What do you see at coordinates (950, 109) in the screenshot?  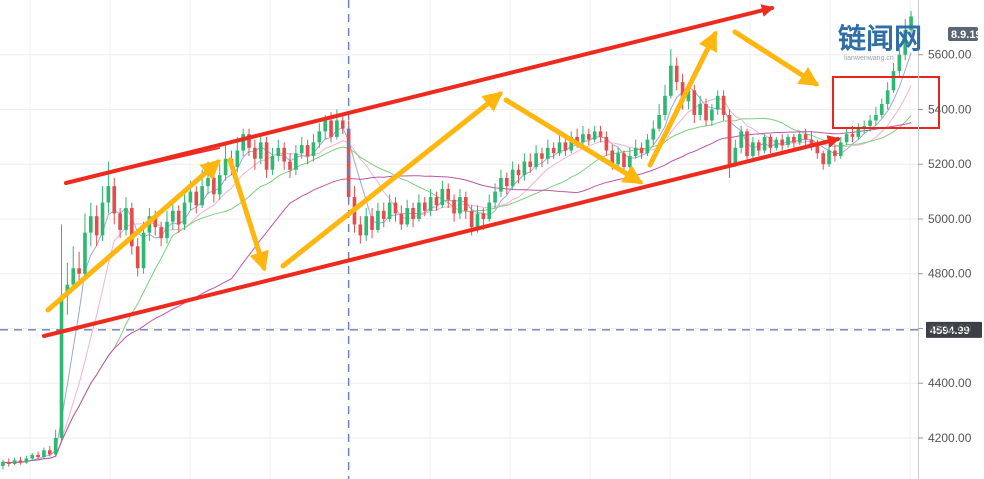 I see `price-tick-label: 5400.00` at bounding box center [950, 109].